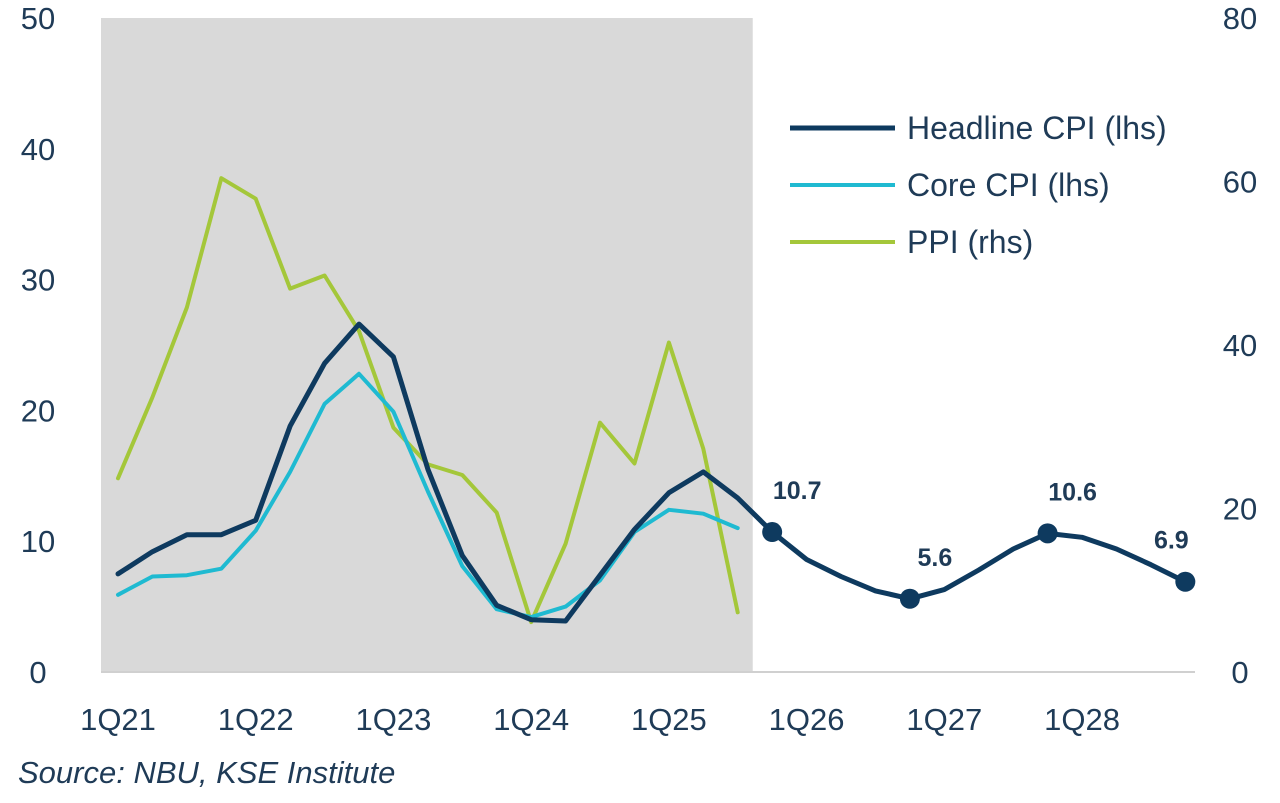 This screenshot has height=803, width=1280. Describe the element at coordinates (1008, 185) in the screenshot. I see `legend-label: Core CPI (lhs)` at that location.